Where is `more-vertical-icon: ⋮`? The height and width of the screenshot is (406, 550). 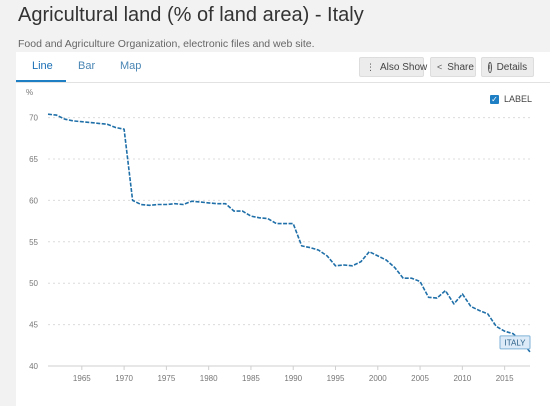
more-vertical-icon: ⋮ is located at coordinates (370, 66).